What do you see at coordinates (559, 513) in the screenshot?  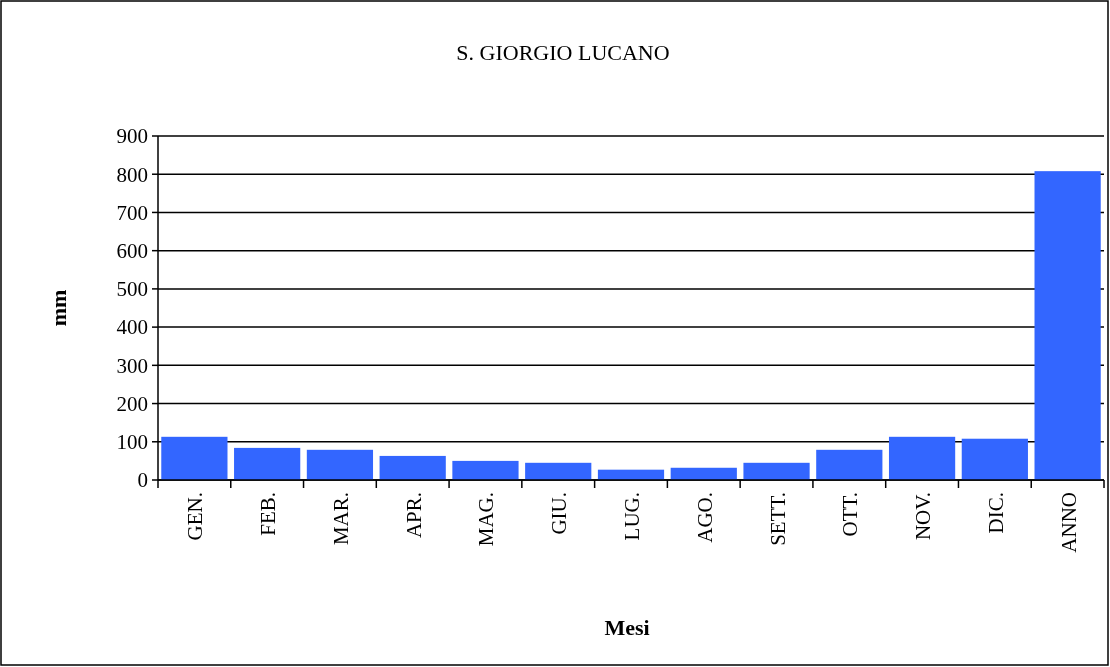 I see `x-tick-label: GIU.` at bounding box center [559, 513].